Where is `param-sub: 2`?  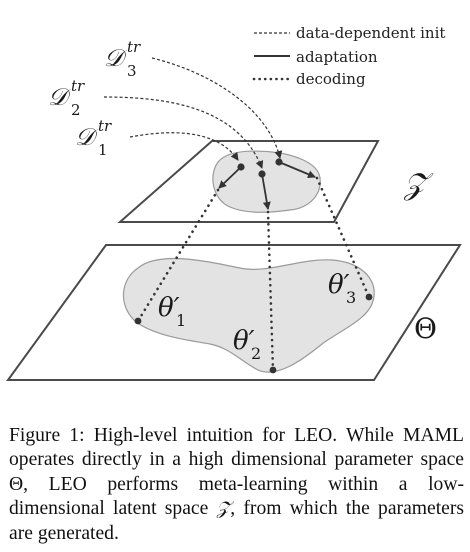
param-sub: 2 is located at coordinates (256, 353).